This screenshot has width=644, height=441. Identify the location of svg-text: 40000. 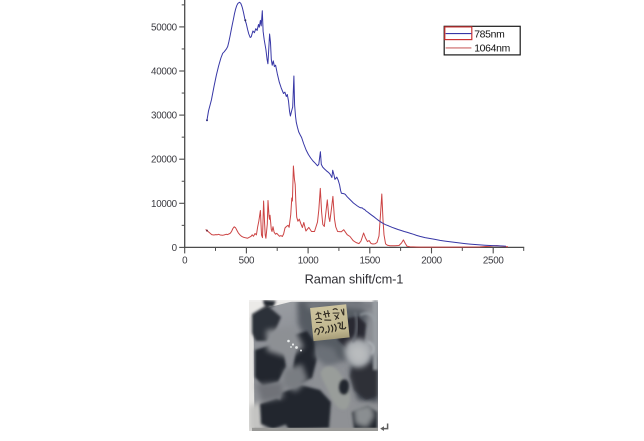
(164, 72).